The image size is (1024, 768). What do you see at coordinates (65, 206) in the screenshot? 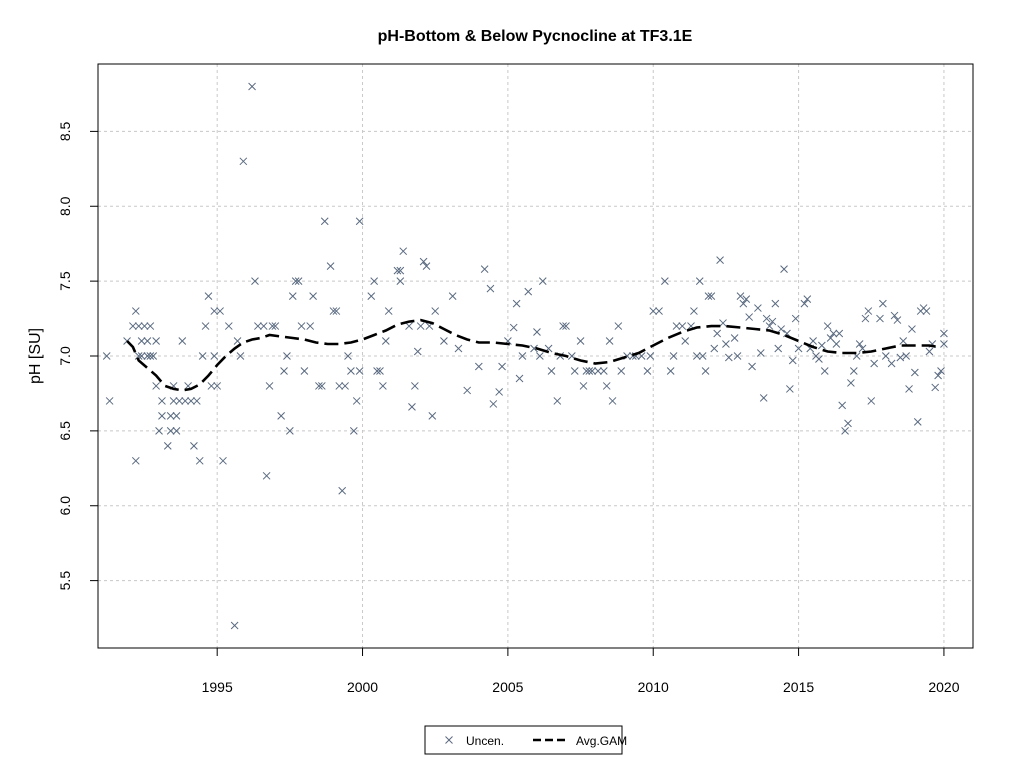
I see `y-tick-label: 8.0` at bounding box center [65, 206].